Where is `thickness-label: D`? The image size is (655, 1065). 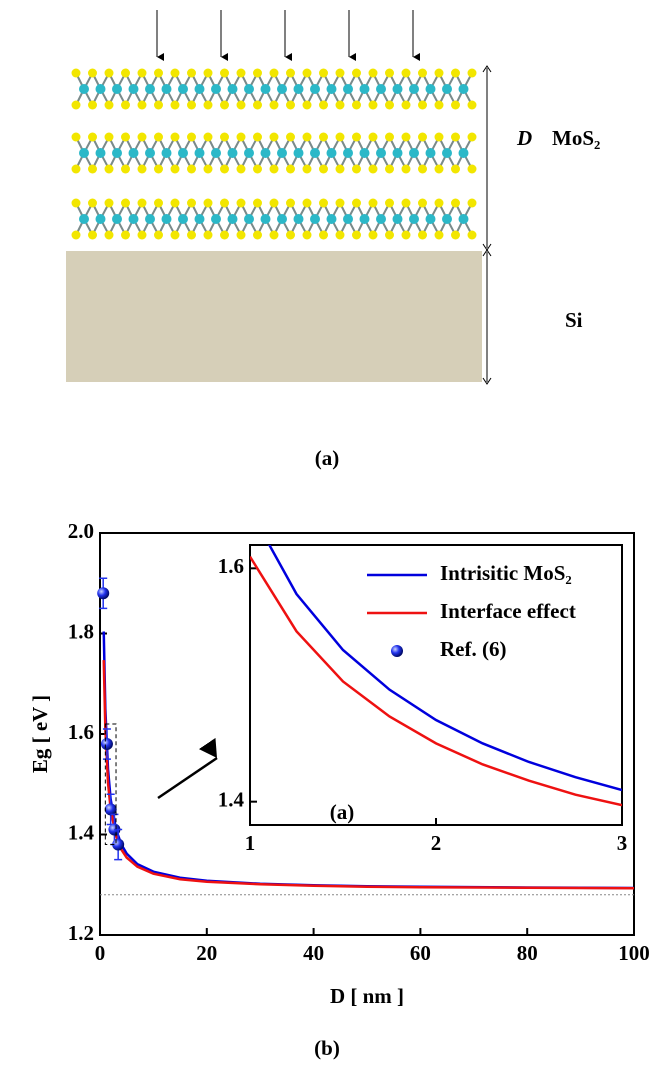
thickness-label: D is located at coordinates (524, 138).